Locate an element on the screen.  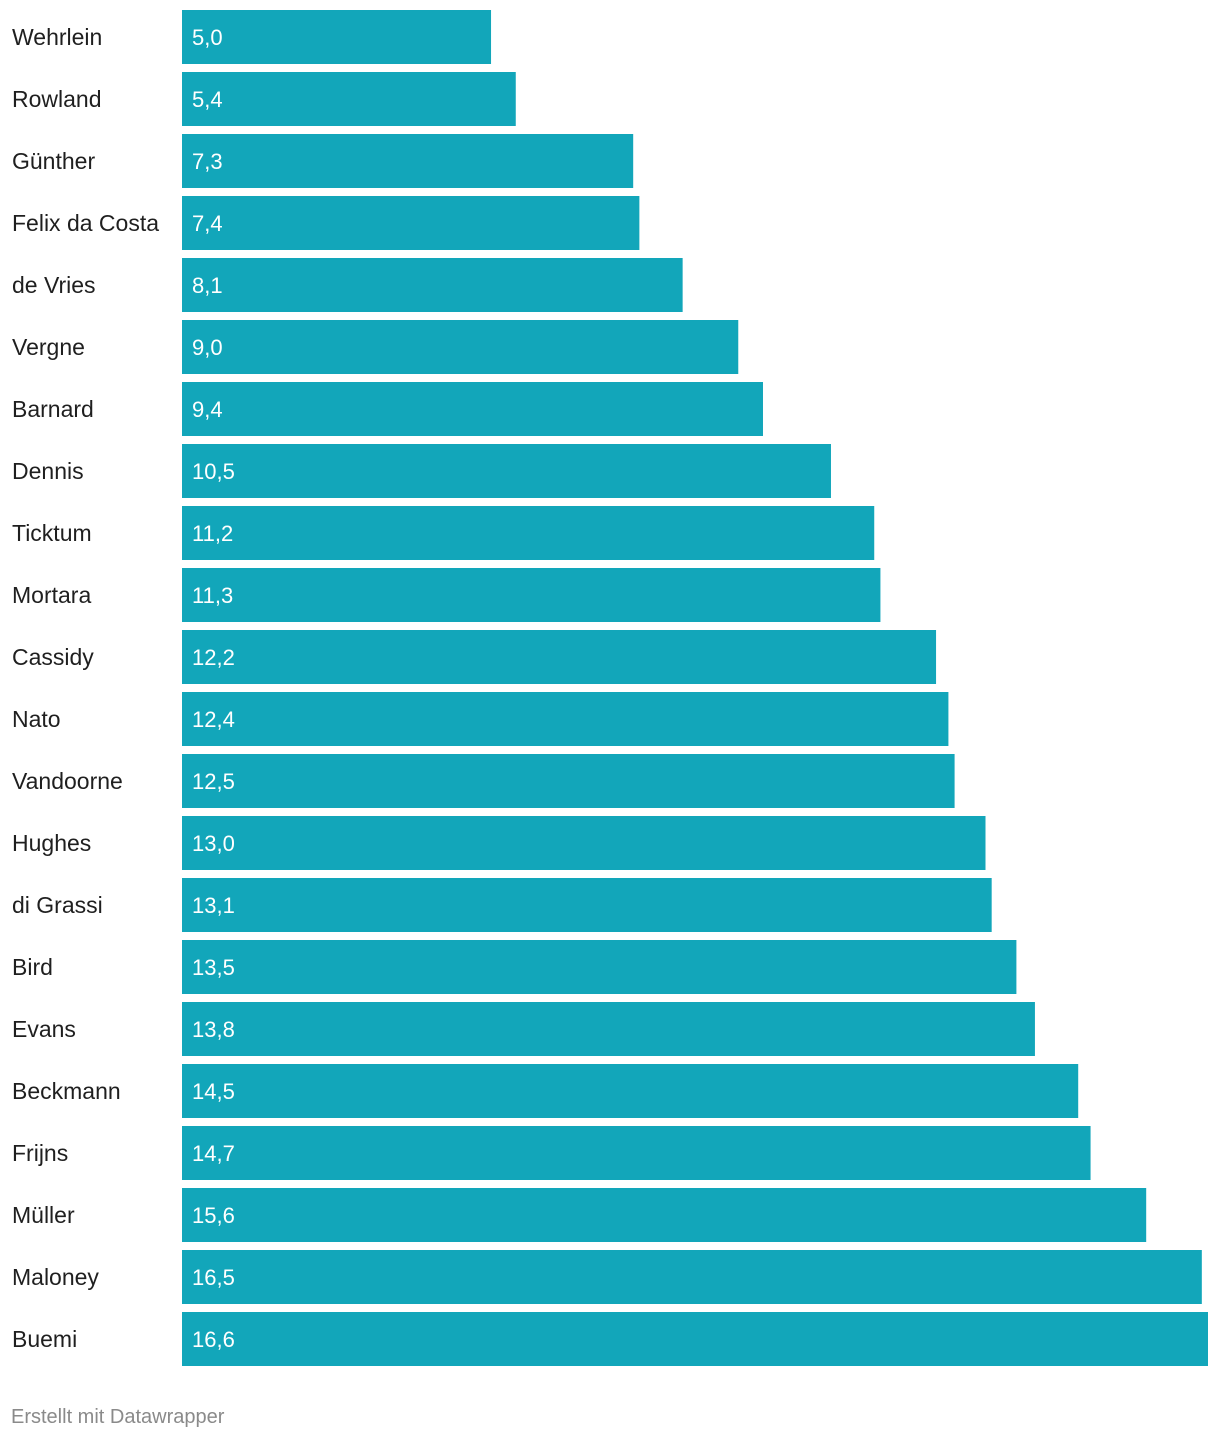
bar-row: Vergne 9,0 is located at coordinates (375, 347).